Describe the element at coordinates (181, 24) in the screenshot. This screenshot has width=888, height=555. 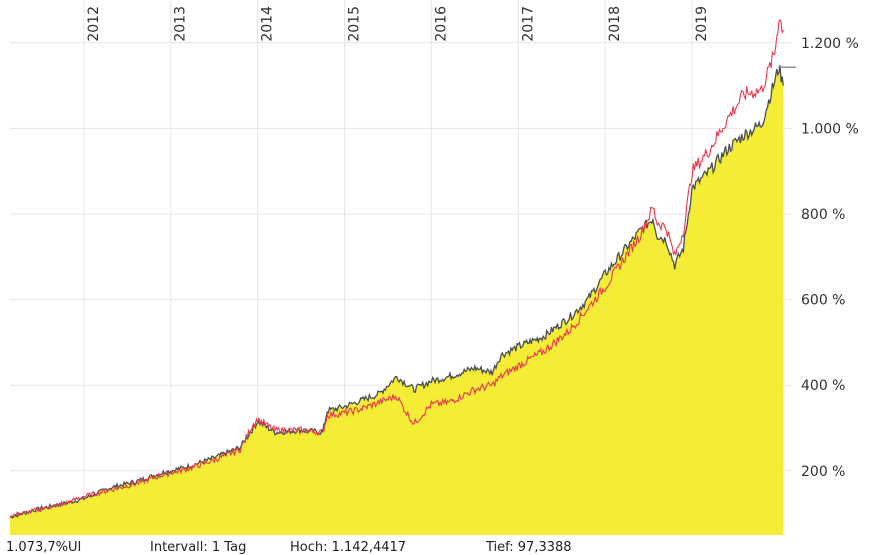
I see `x-tick-label: 2013` at that location.